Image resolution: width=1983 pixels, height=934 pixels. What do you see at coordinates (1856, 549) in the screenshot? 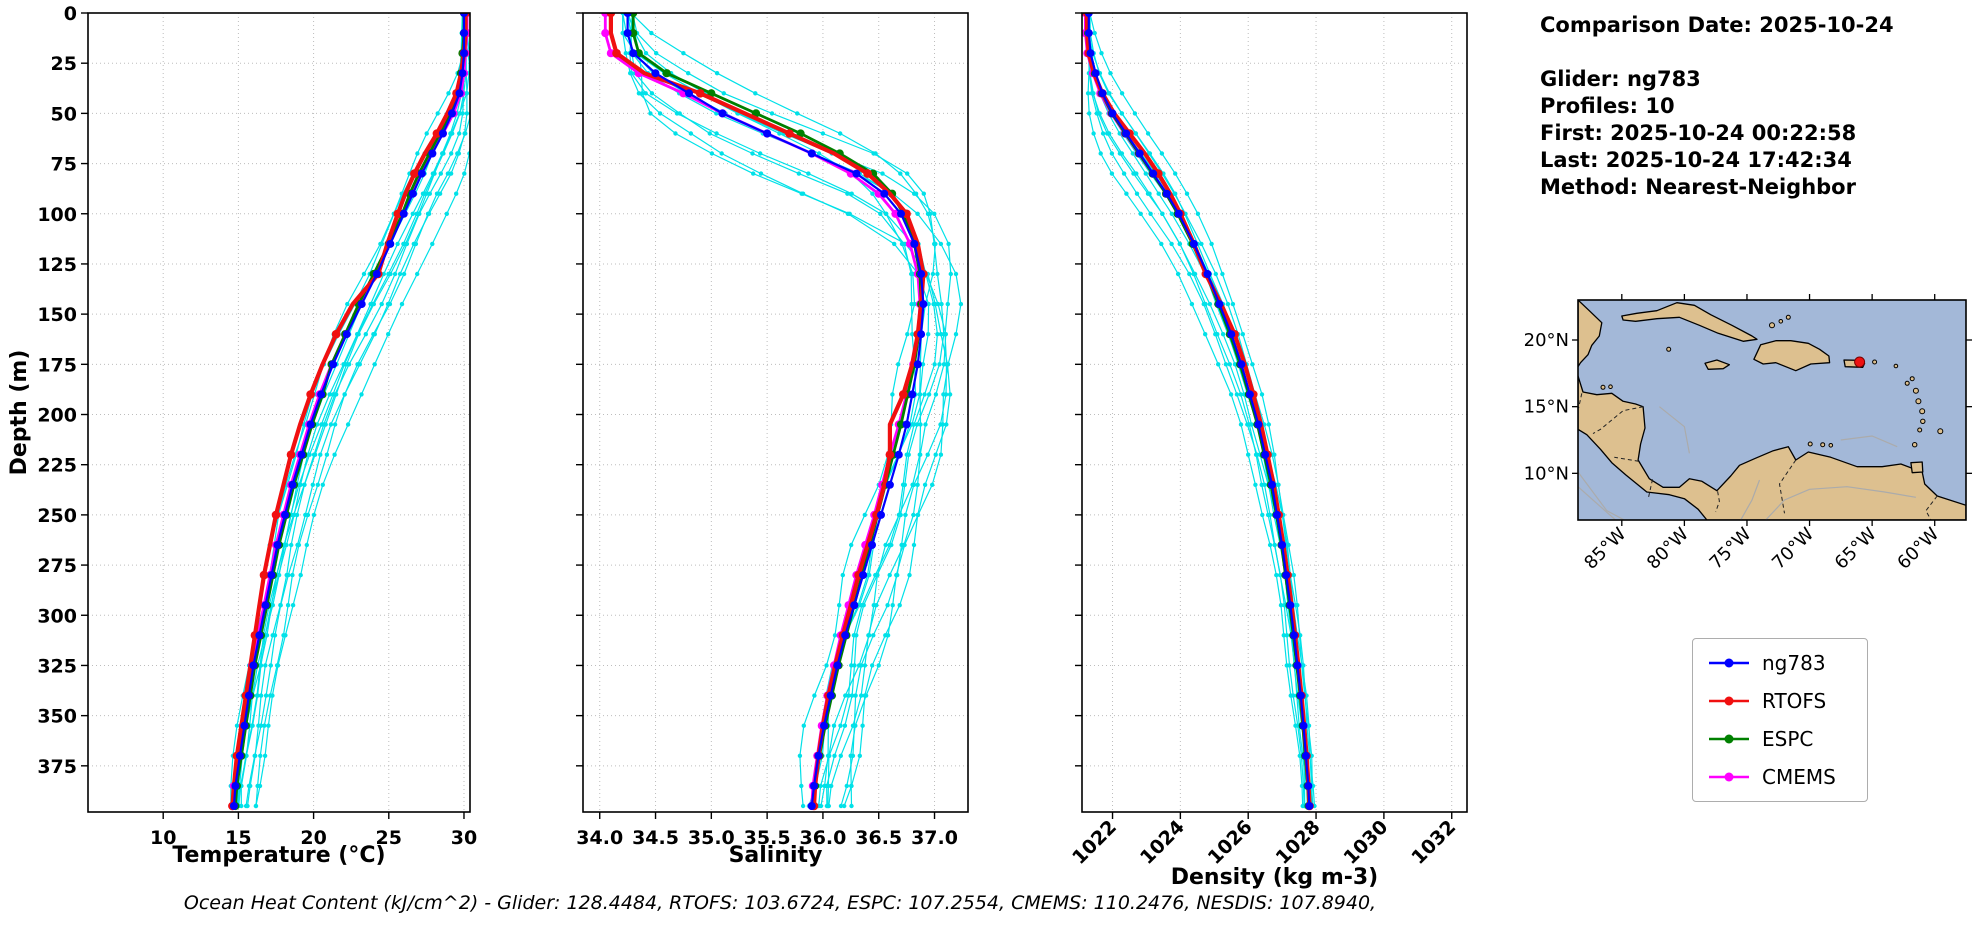
I see `map-lon-label: 65°W` at bounding box center [1856, 549].